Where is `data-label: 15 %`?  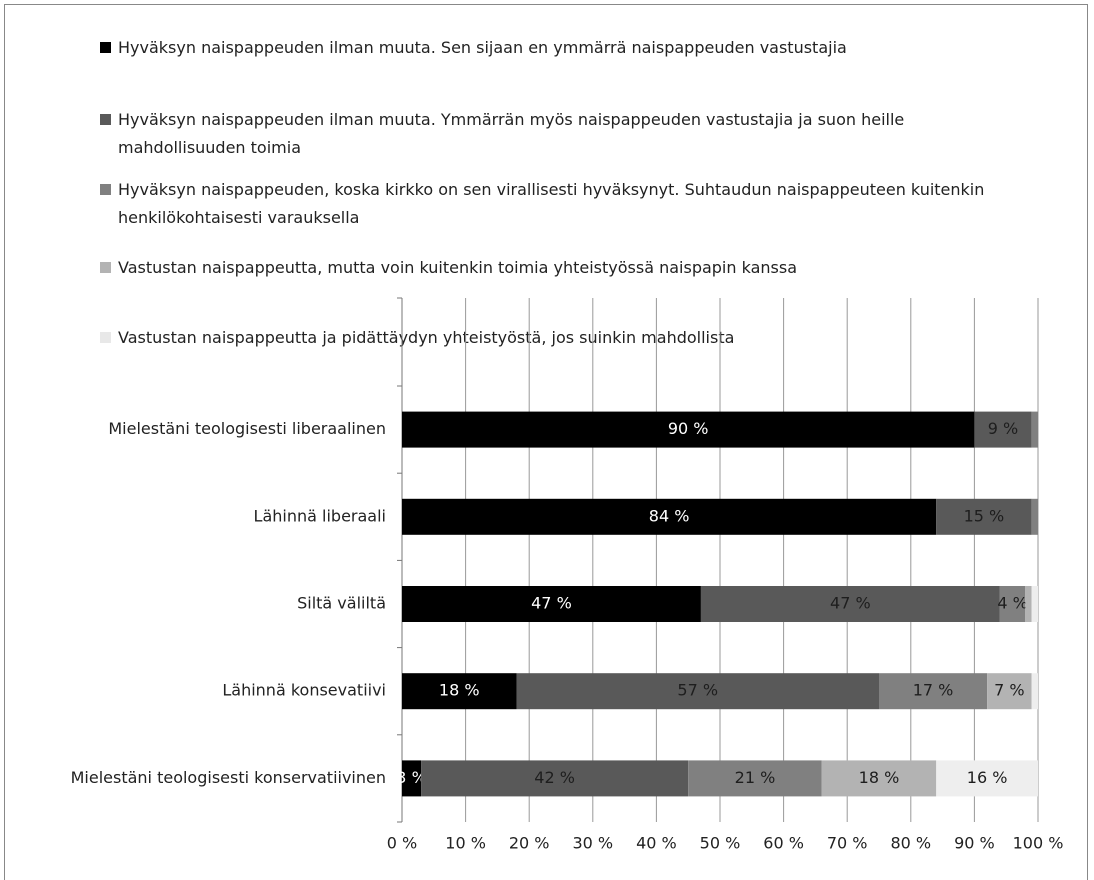
data-label: 15 % is located at coordinates (984, 515).